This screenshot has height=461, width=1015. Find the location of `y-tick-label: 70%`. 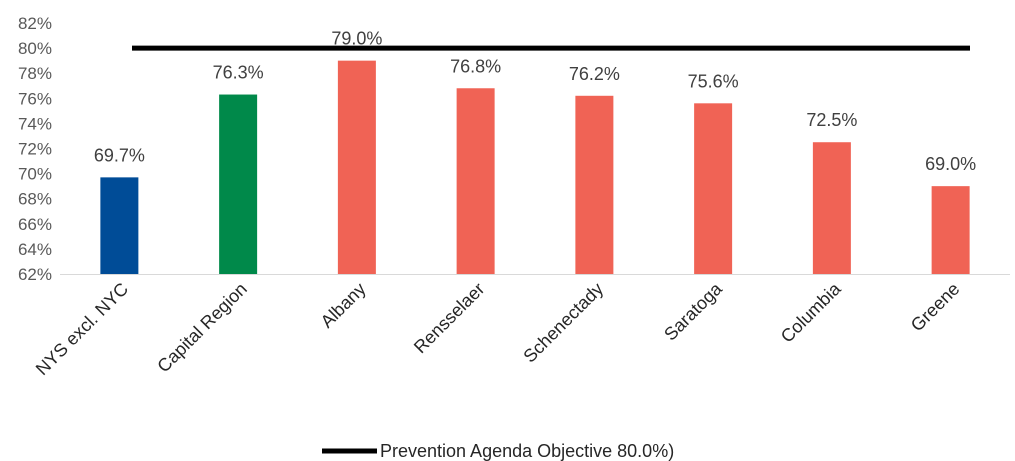

y-tick-label: 70% is located at coordinates (35, 174).